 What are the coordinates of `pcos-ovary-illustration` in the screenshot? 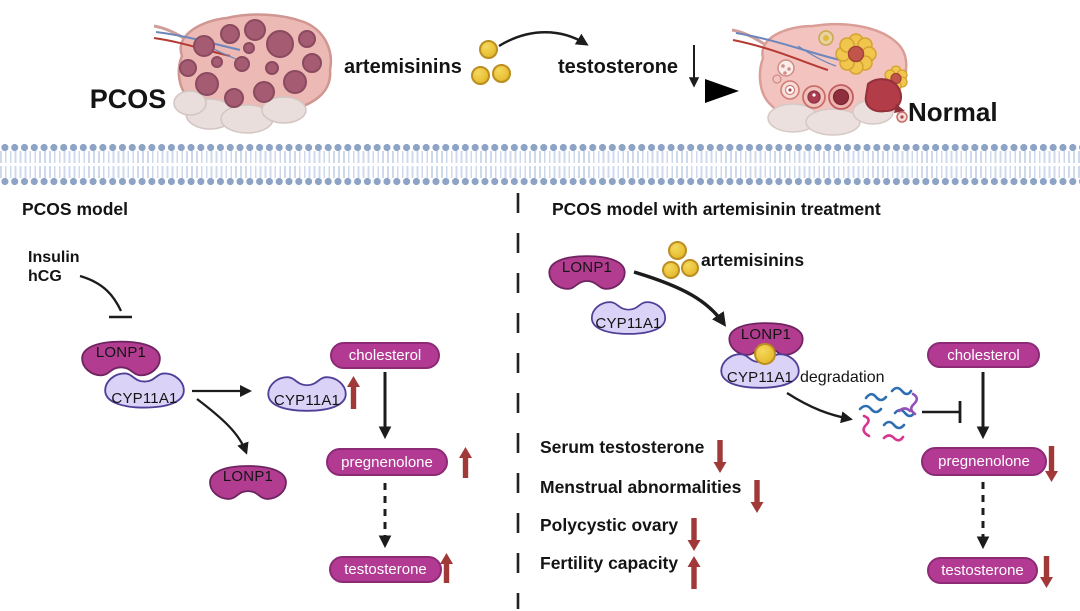 It's located at (243, 73).